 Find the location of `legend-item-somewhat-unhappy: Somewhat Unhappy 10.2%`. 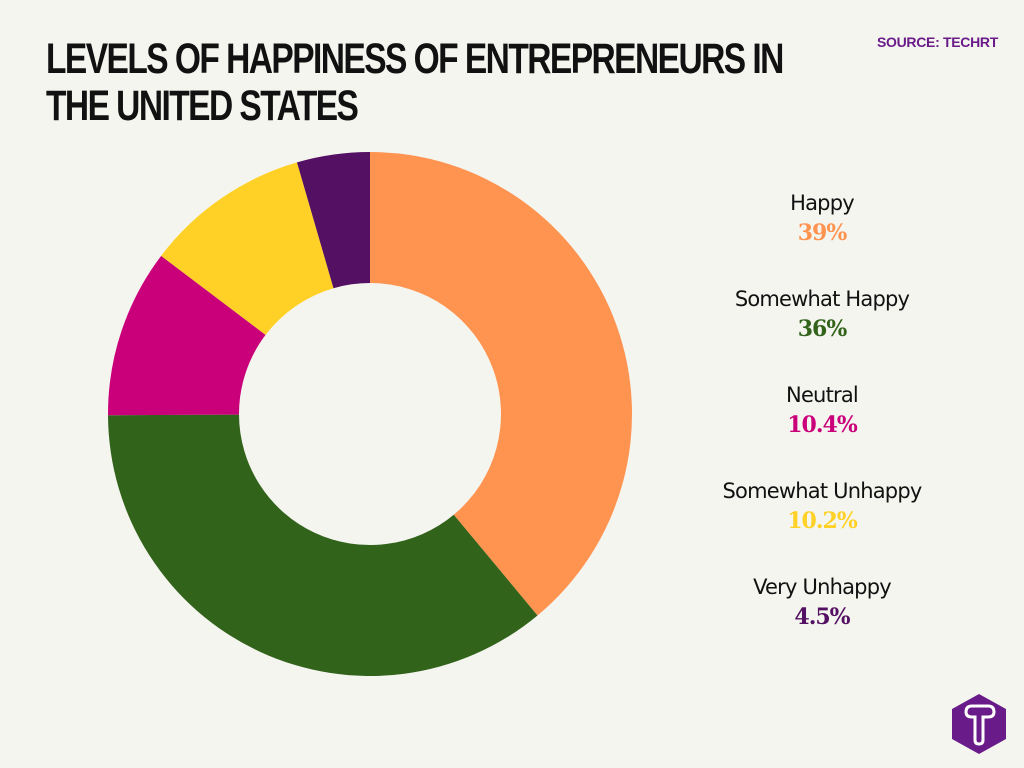

legend-item-somewhat-unhappy: Somewhat Unhappy 10.2% is located at coordinates (822, 524).